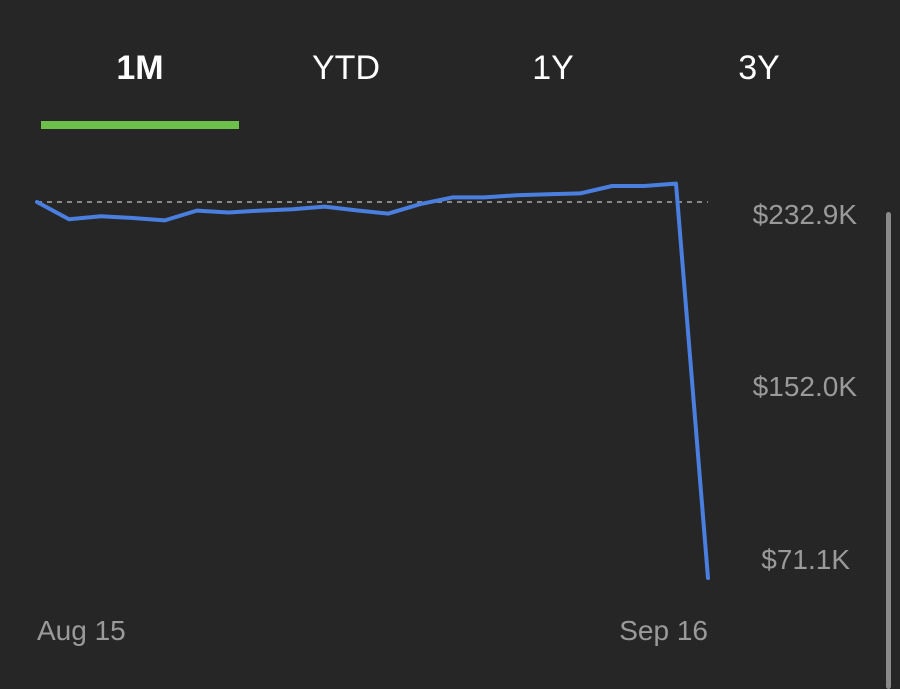  What do you see at coordinates (805, 214) in the screenshot?
I see `y-tick-label-high: $232.9K` at bounding box center [805, 214].